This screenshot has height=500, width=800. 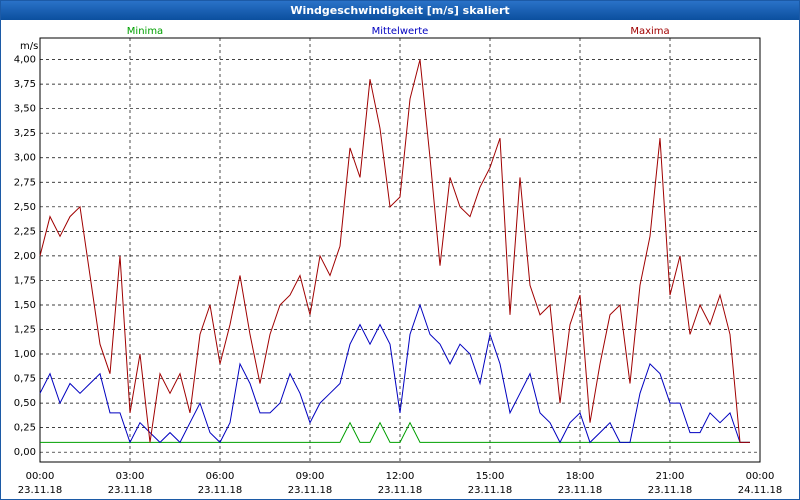 What do you see at coordinates (25, 280) in the screenshot?
I see `y-tick-label: 1,75` at bounding box center [25, 280].